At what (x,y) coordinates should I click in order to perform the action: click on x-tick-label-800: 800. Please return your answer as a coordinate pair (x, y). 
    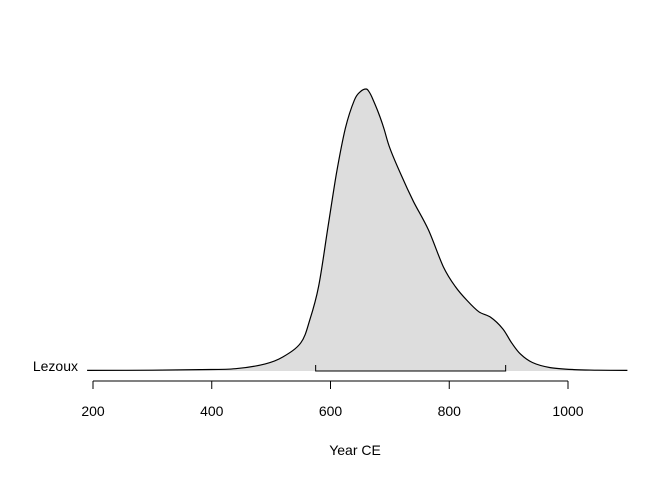
    Looking at the image, I should click on (450, 411).